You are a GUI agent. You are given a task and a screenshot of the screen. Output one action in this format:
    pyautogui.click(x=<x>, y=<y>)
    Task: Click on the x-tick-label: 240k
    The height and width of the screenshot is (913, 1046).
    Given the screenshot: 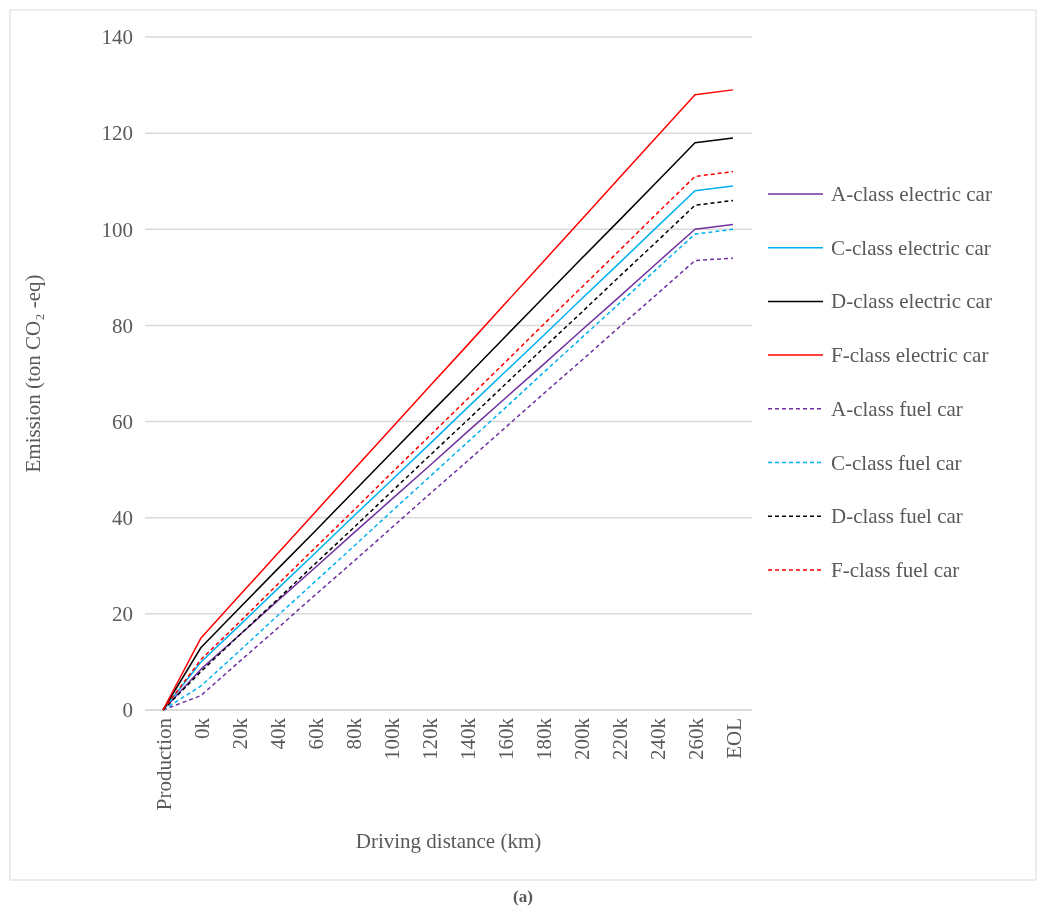 What is the action you would take?
    pyautogui.click(x=657, y=738)
    